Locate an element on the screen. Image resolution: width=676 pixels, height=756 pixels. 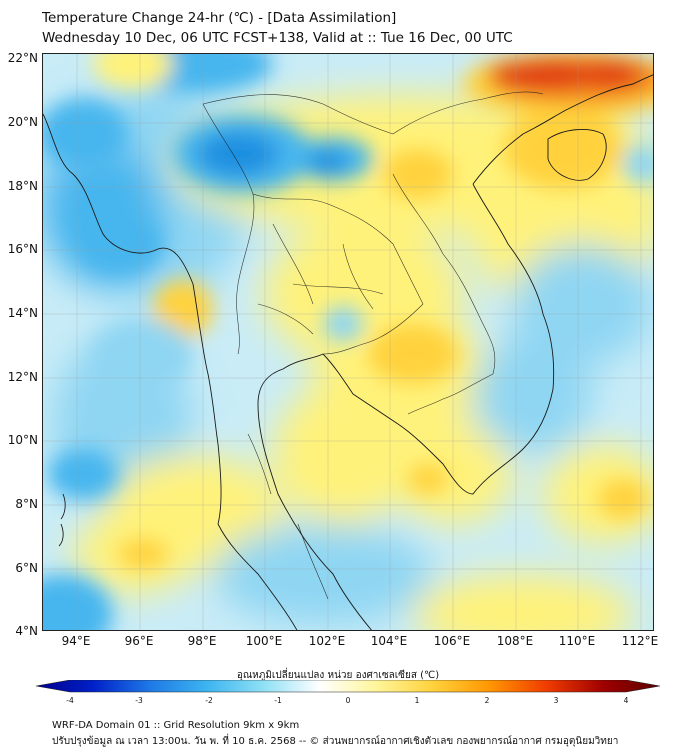
lon-label-108e: 108°E is located at coordinates (515, 641).